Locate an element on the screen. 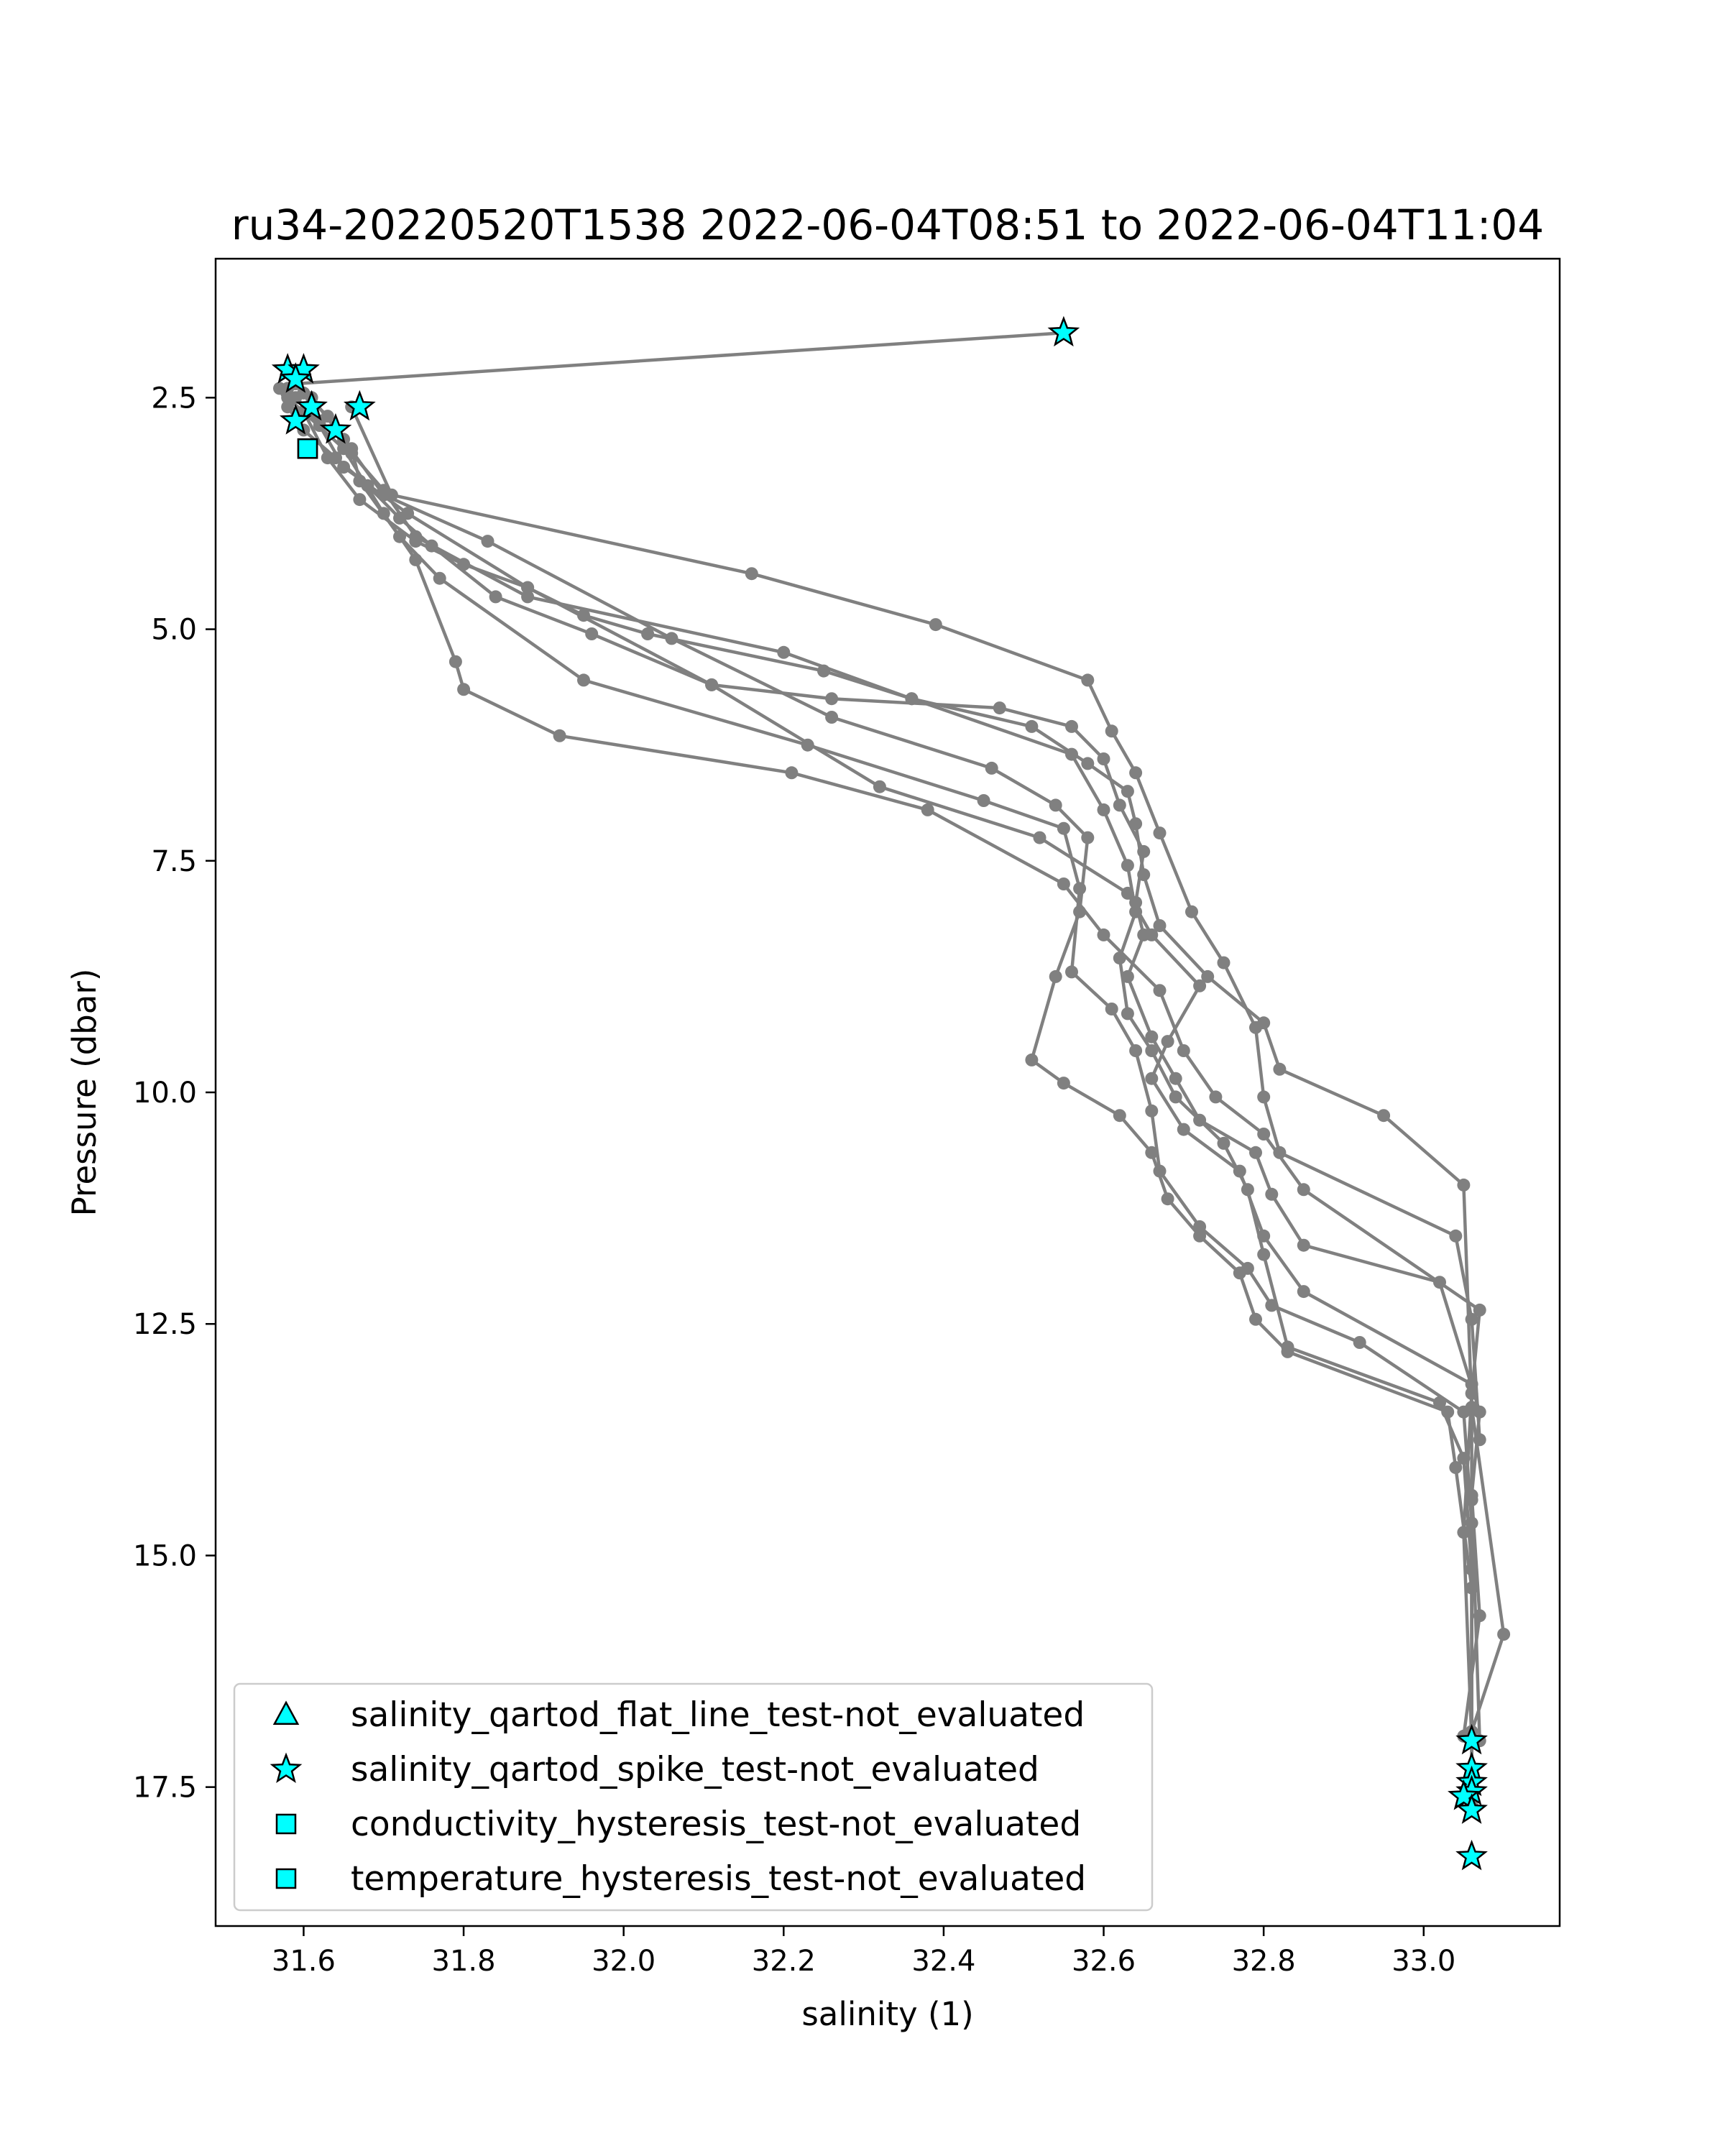  y-tick-label: 7.5 is located at coordinates (174, 861).